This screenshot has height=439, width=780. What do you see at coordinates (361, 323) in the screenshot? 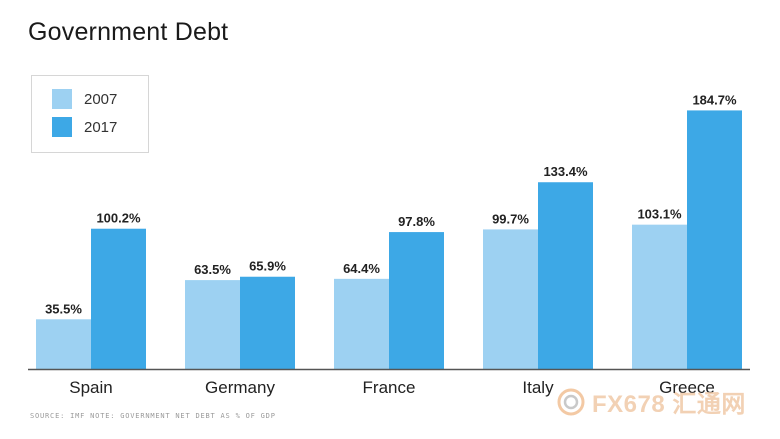
I see `bar-france-2007` at bounding box center [361, 323].